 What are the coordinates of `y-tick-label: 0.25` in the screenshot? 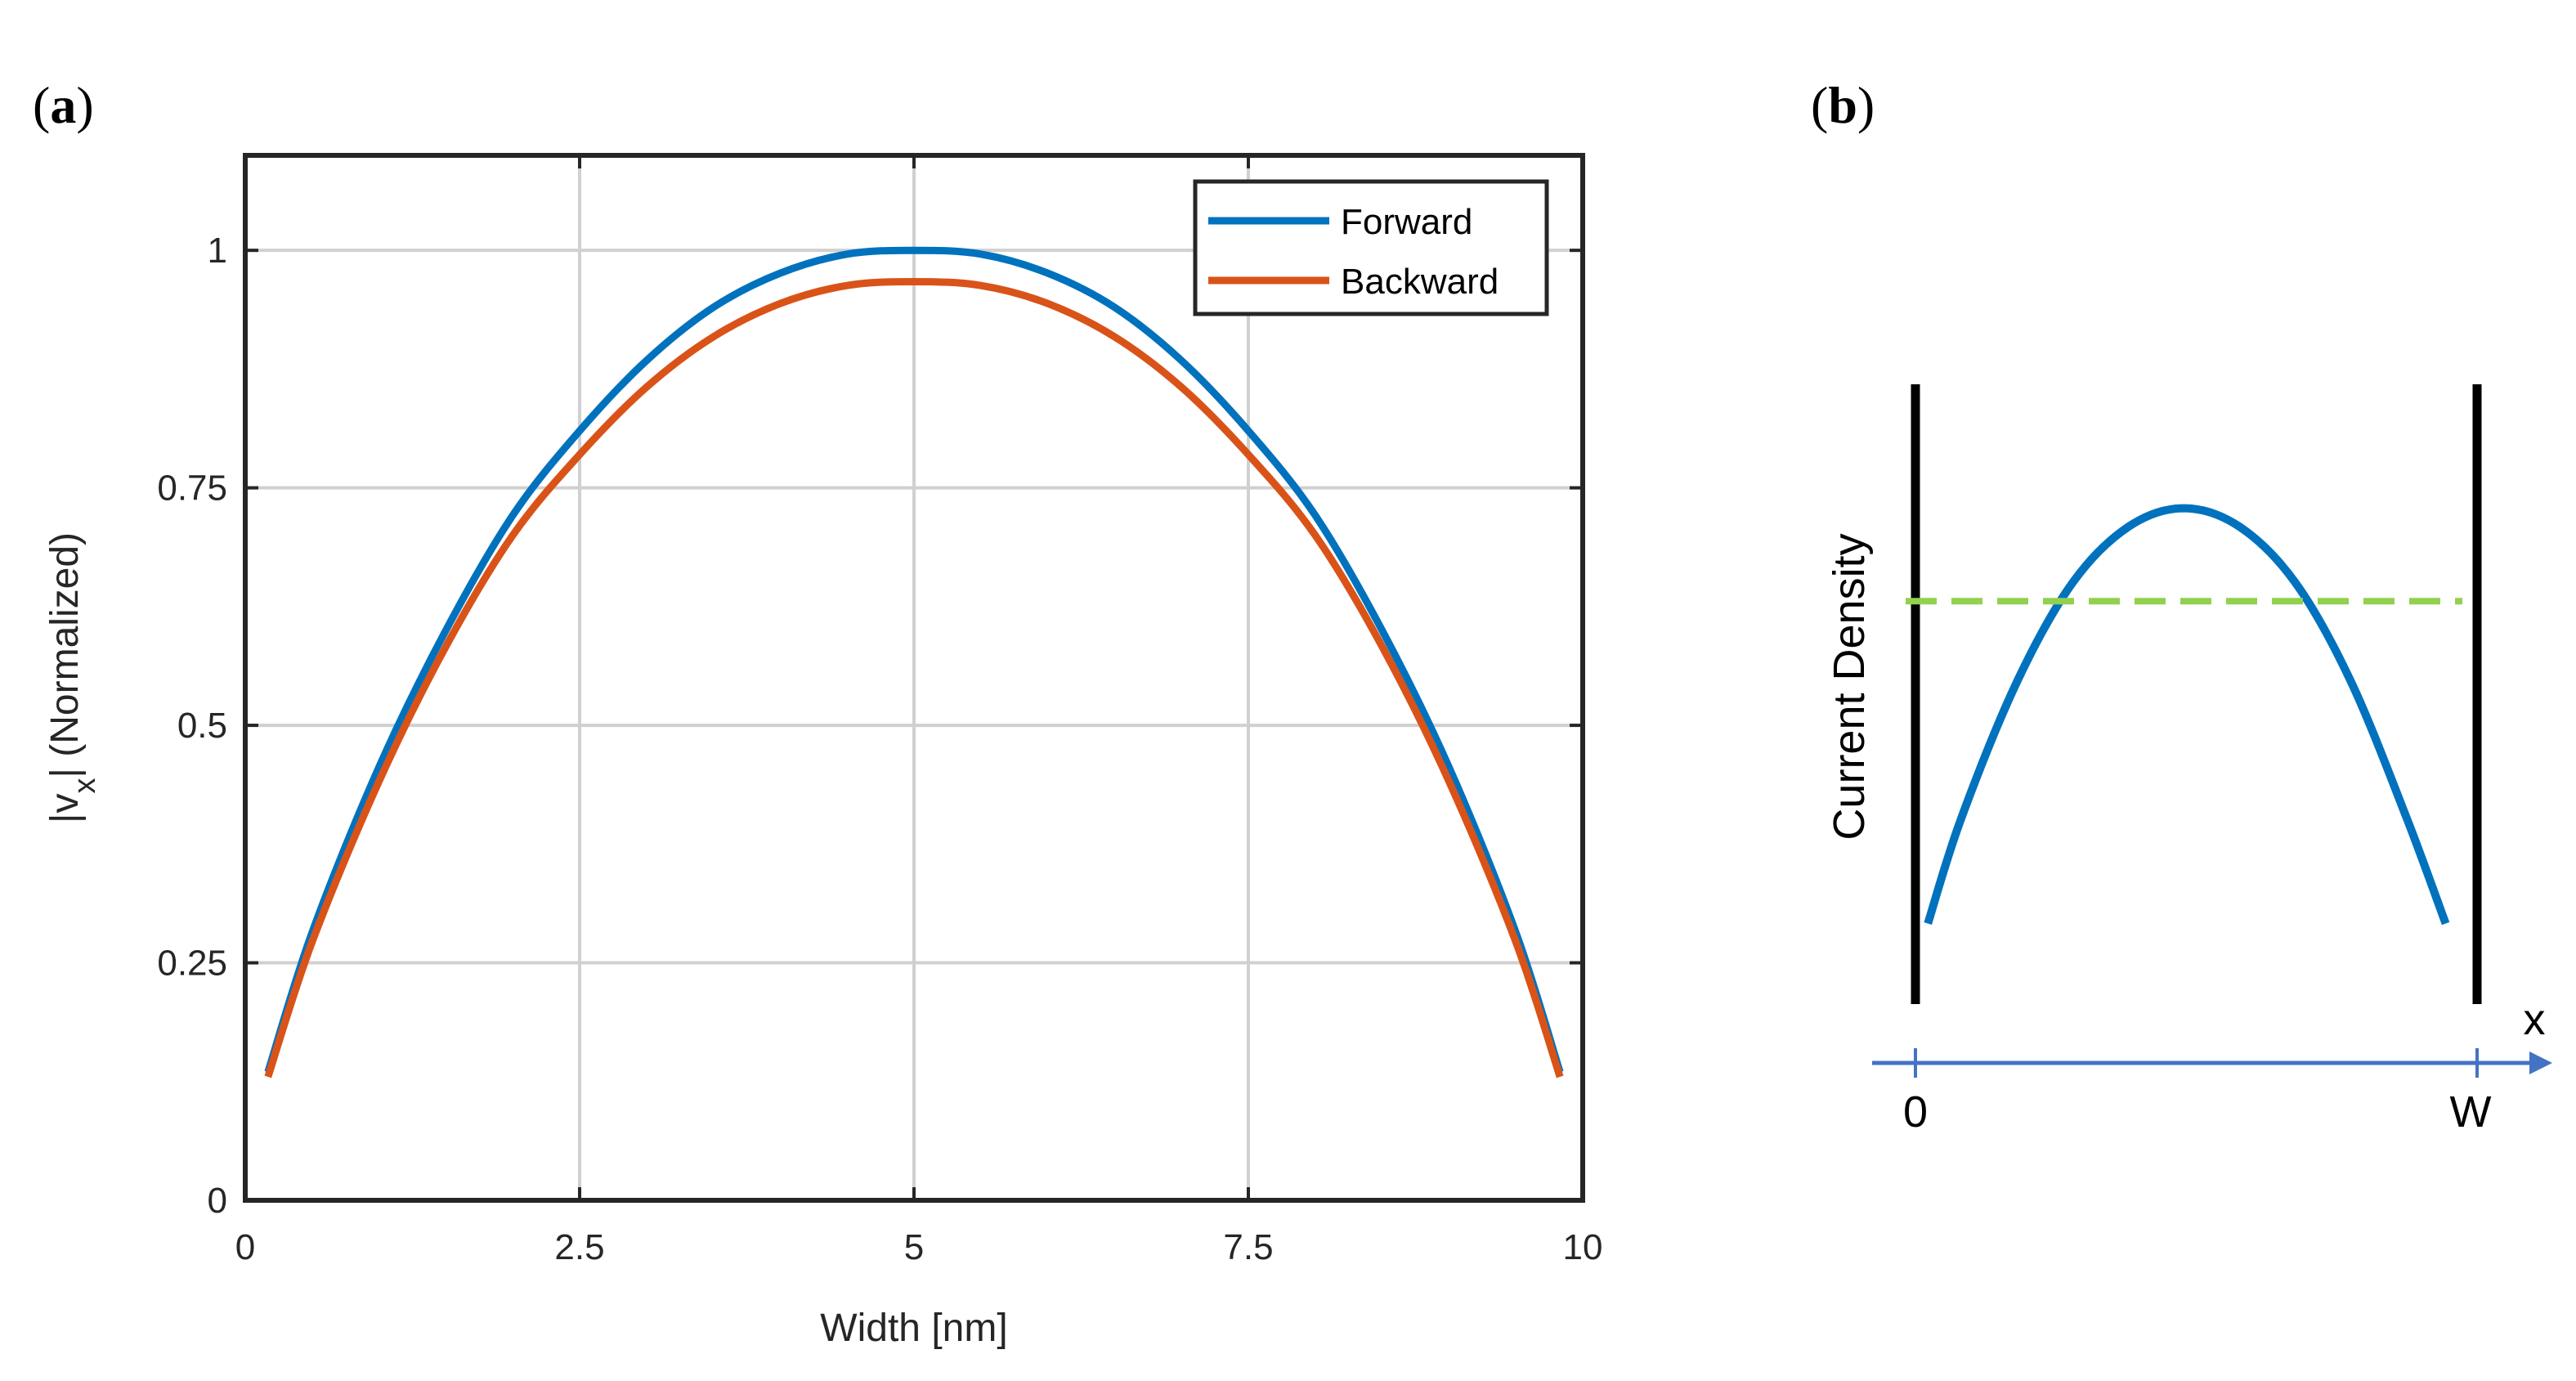 It's located at (192, 964).